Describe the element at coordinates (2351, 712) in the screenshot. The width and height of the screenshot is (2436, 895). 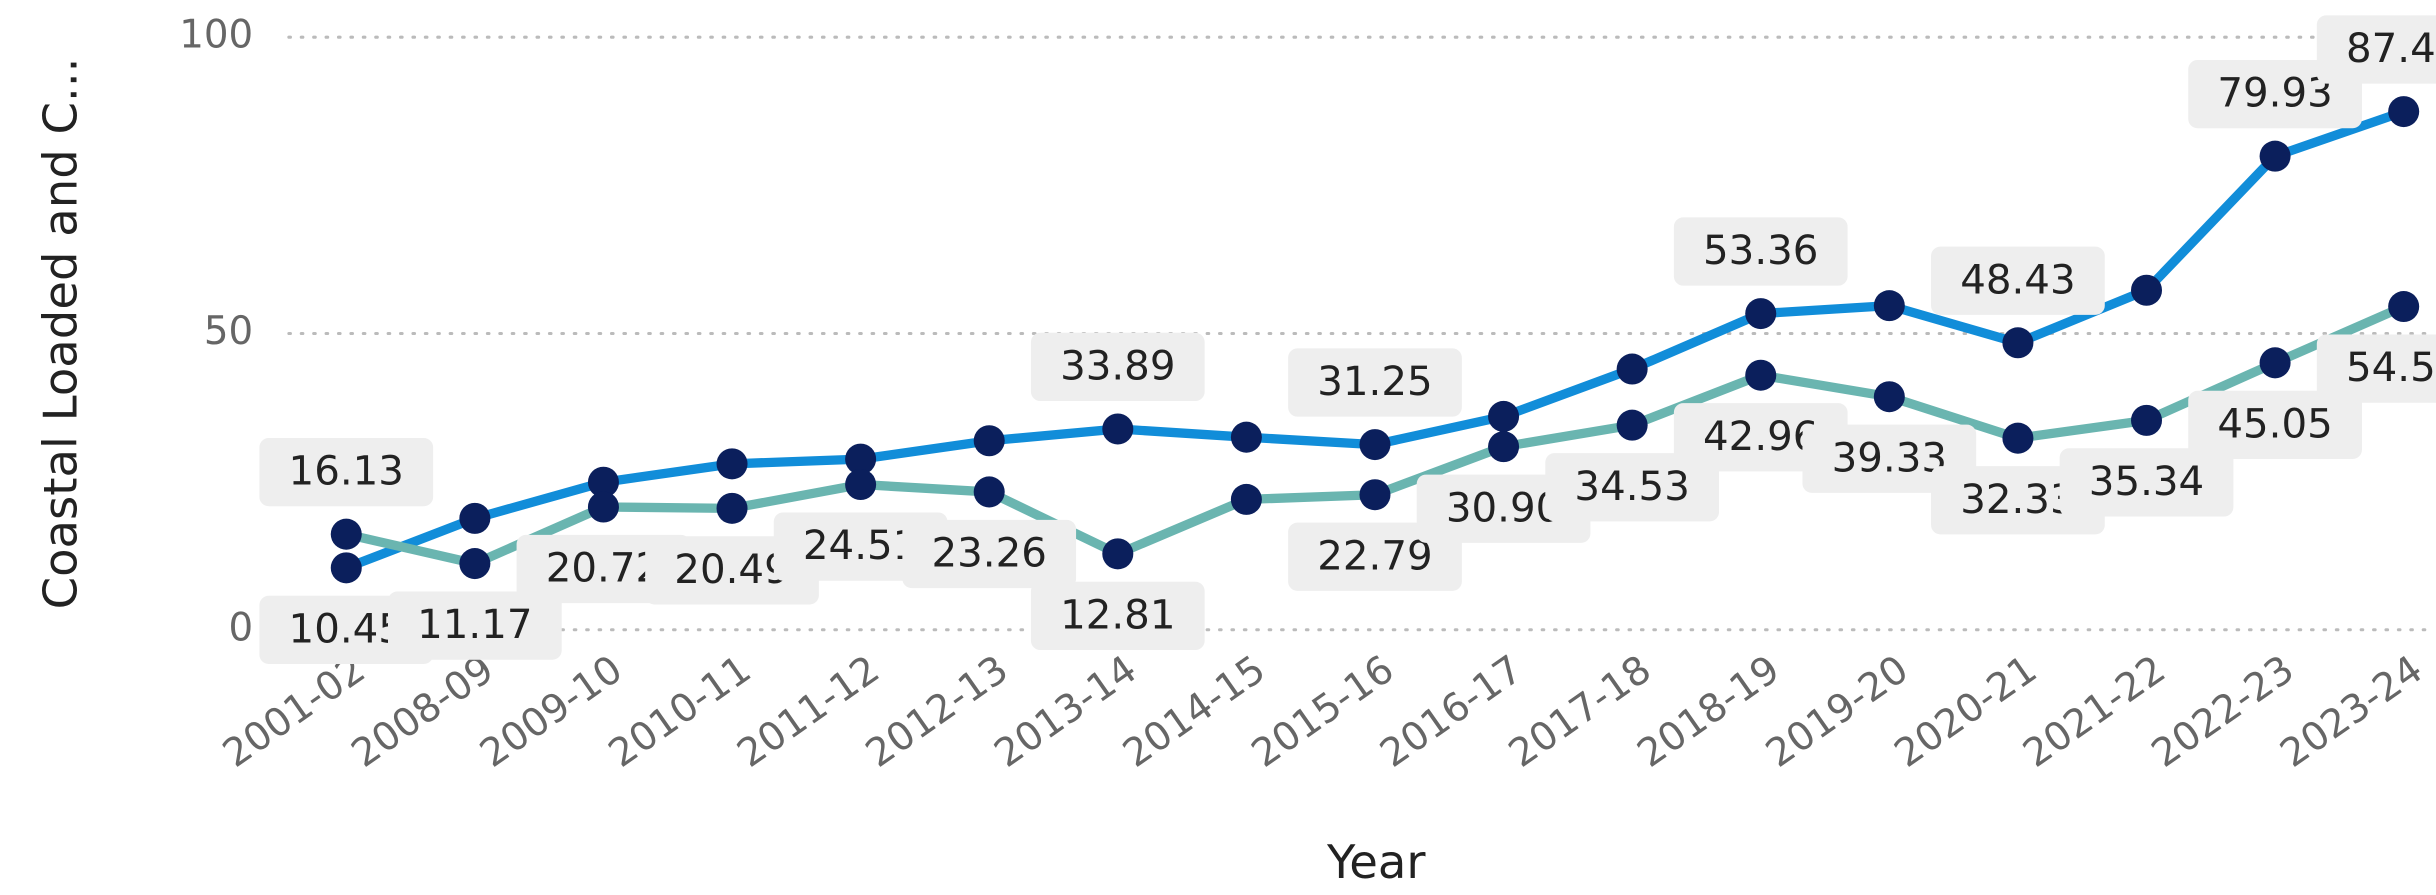
I see `x-tick-label: 2023-24` at that location.